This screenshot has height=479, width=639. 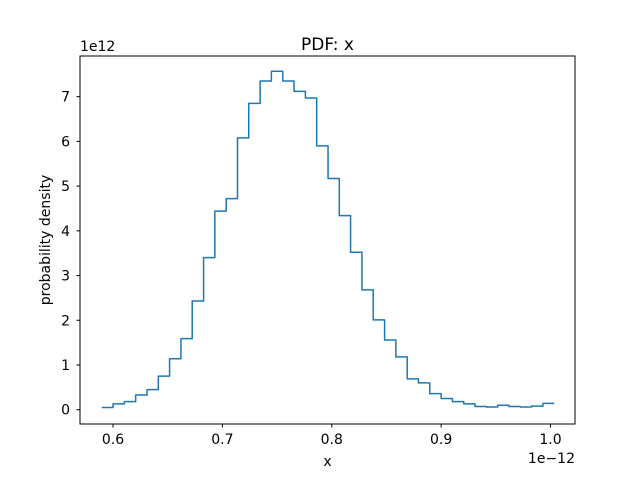 I want to click on y-axis-offset-text: 1e12, so click(x=98, y=47).